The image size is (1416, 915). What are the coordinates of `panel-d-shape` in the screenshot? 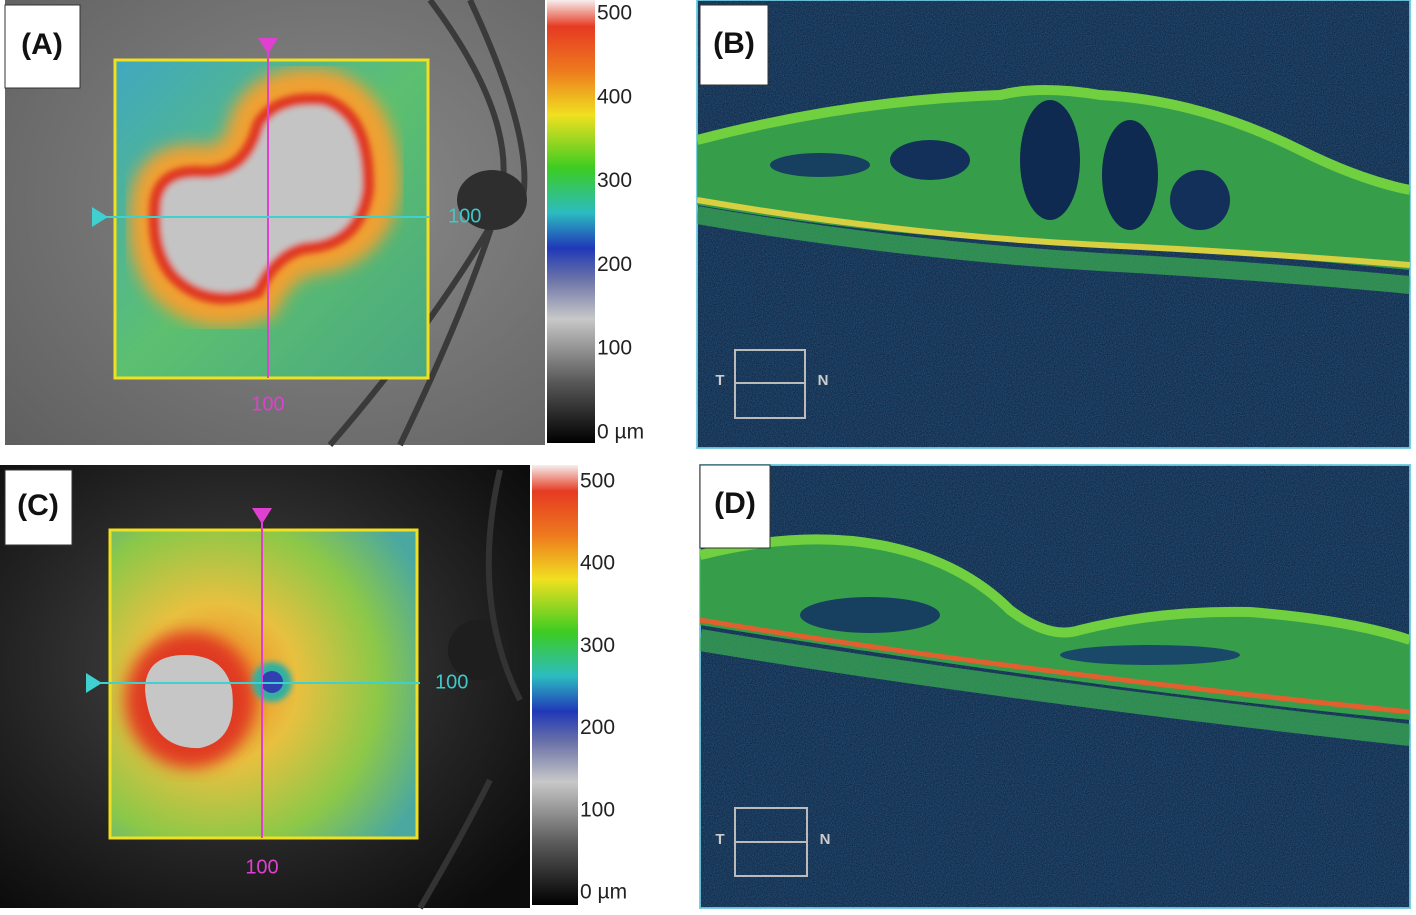 It's located at (735, 506).